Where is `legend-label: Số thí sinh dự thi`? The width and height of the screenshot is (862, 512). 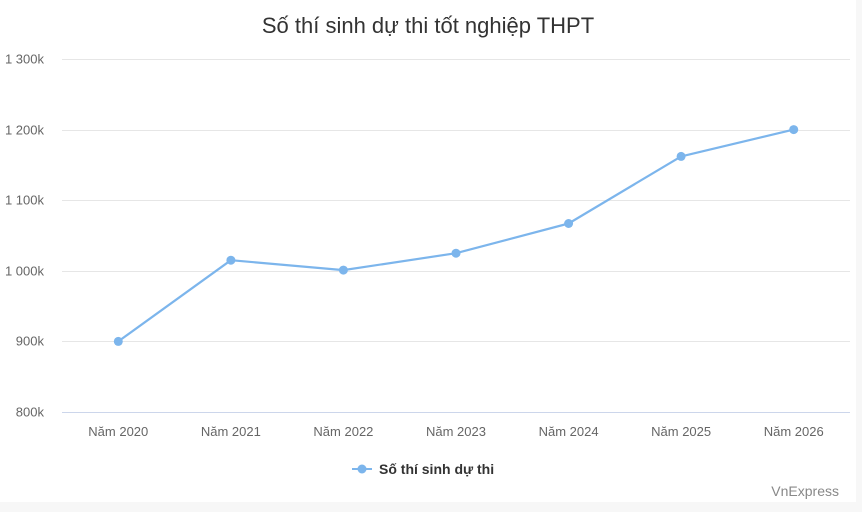
legend-label: Số thí sinh dự thi is located at coordinates (436, 469).